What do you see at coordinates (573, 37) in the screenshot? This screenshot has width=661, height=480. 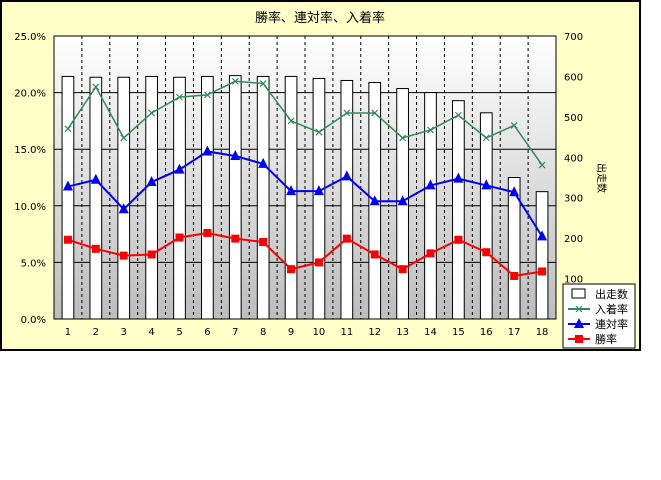 I see `y-tick-label-right: 700` at bounding box center [573, 37].